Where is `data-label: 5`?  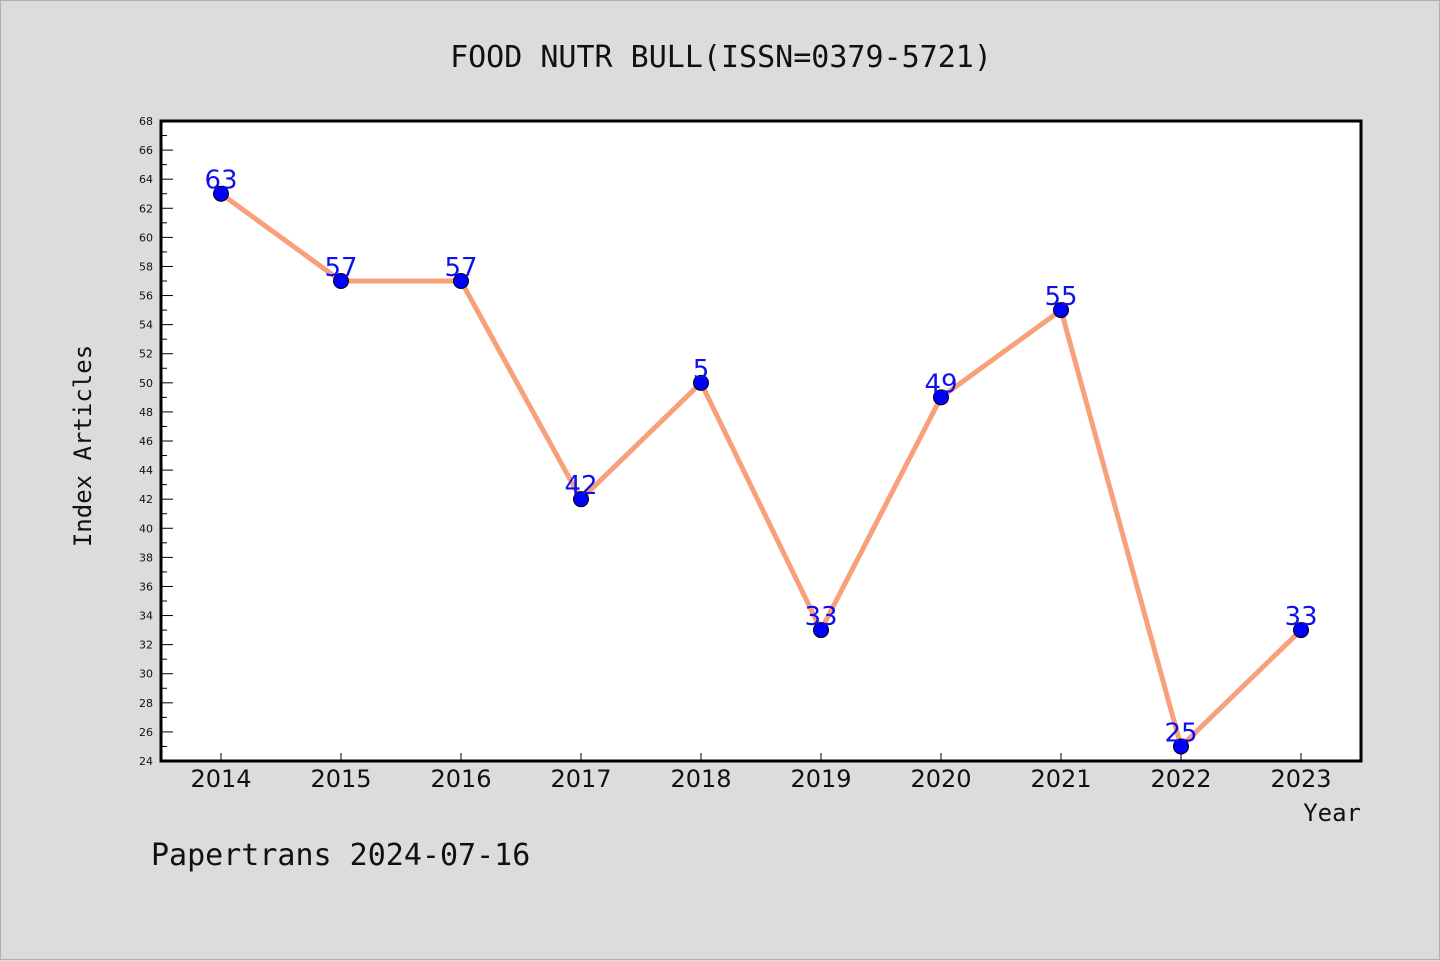
data-label: 5 is located at coordinates (701, 370).